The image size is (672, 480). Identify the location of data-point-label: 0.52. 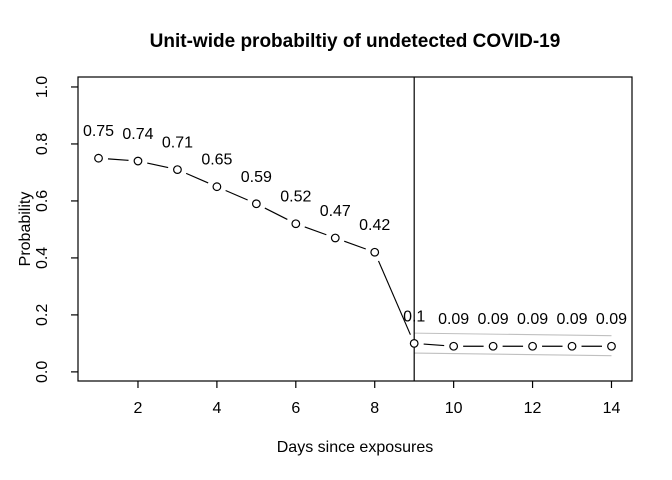
(295, 197).